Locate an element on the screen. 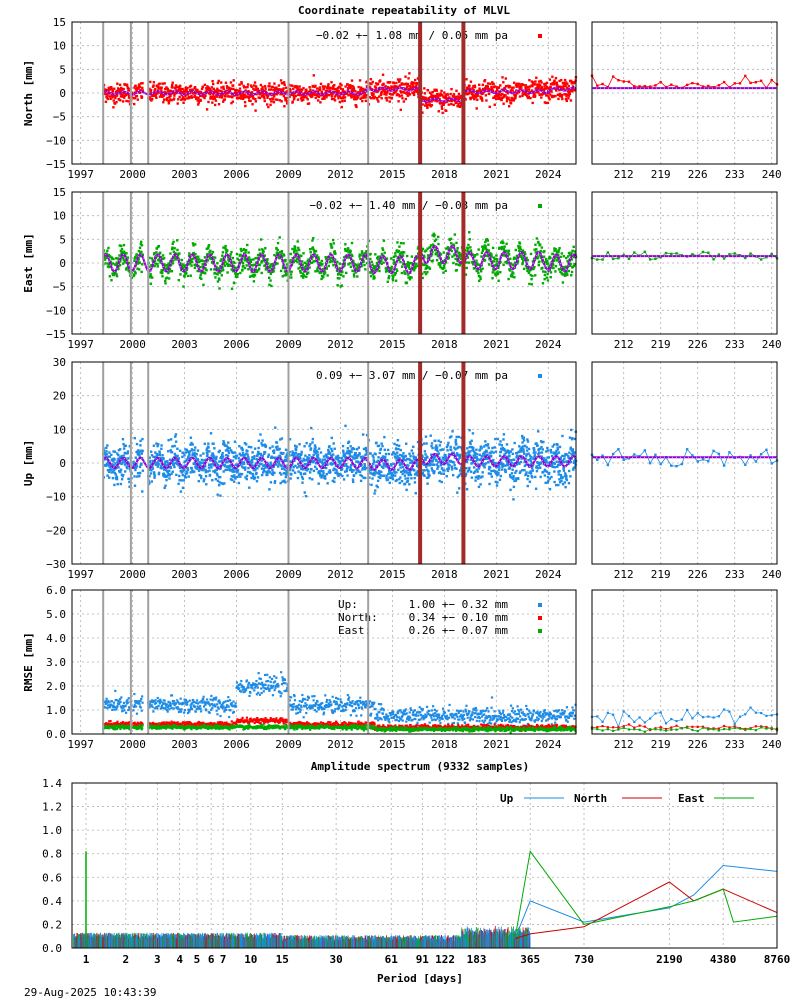 Image resolution: width=800 pixels, height=1004 pixels. recent-x-tick-label: 212 is located at coordinates (624, 344).